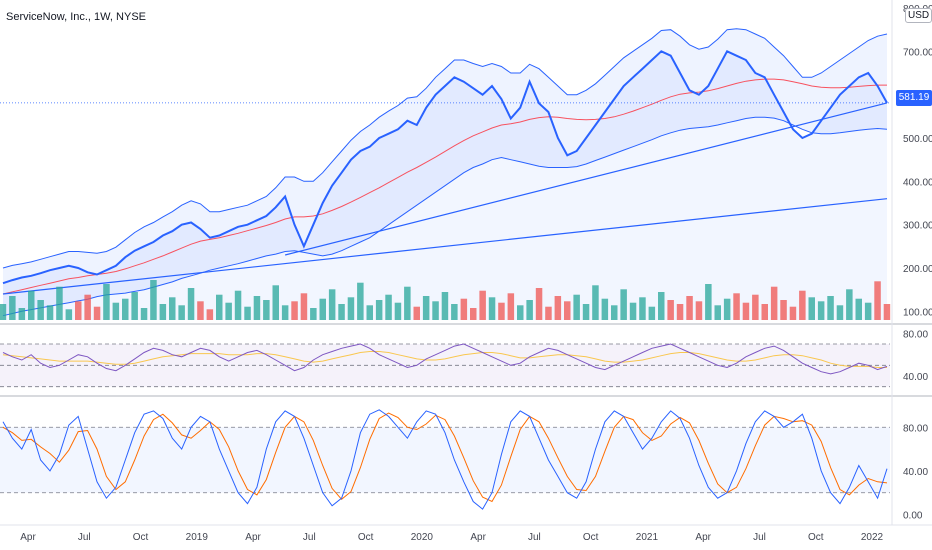  Describe the element at coordinates (422, 537) in the screenshot. I see `time-tick-label: 2020` at that location.